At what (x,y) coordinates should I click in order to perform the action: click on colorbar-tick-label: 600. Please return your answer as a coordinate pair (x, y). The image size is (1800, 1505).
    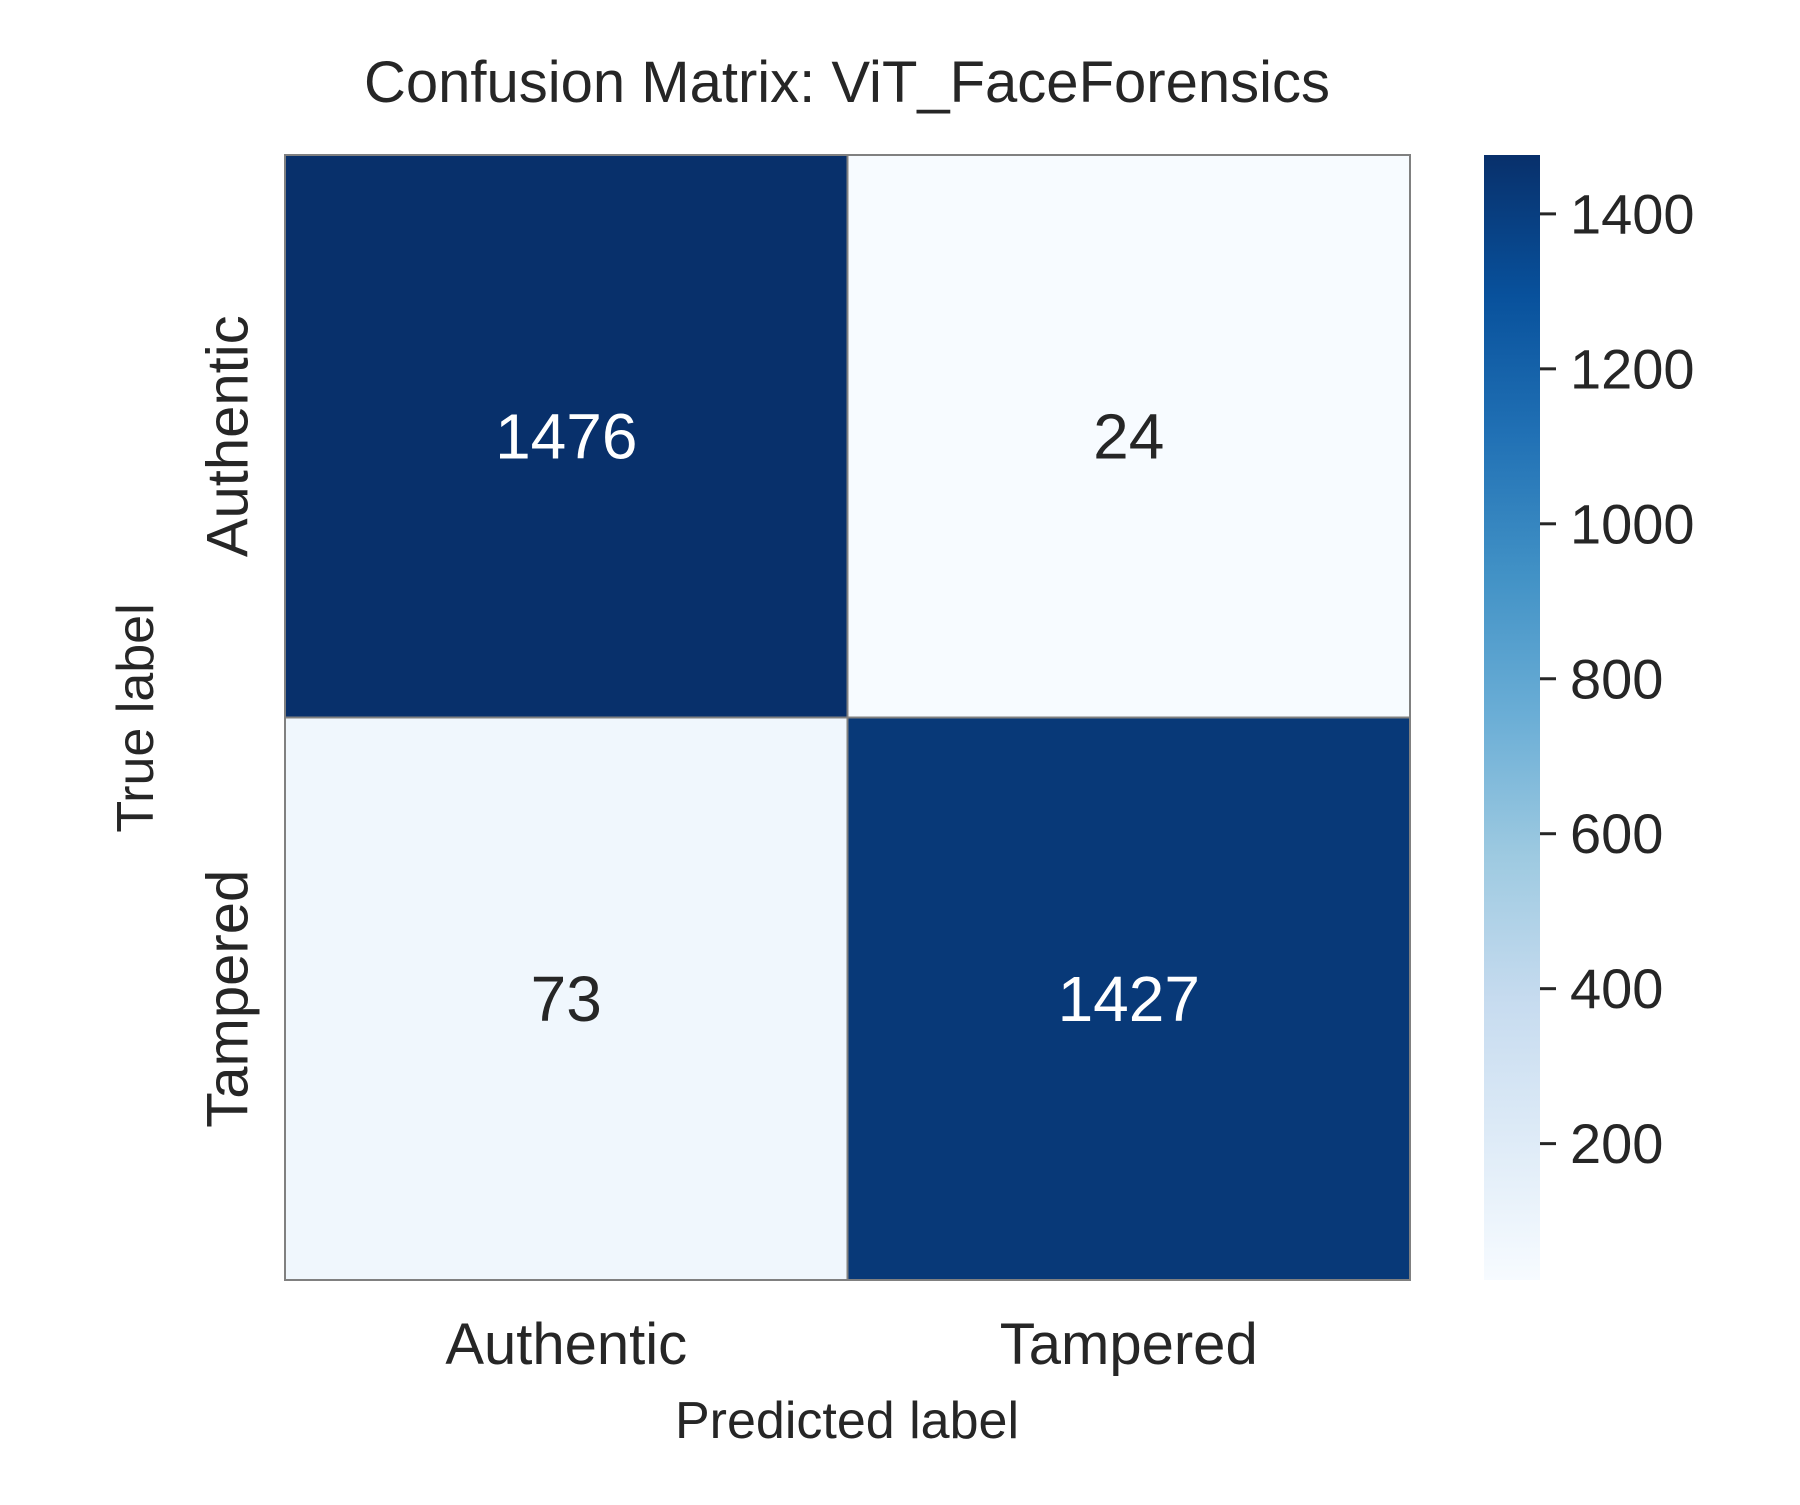
    Looking at the image, I should click on (1616, 833).